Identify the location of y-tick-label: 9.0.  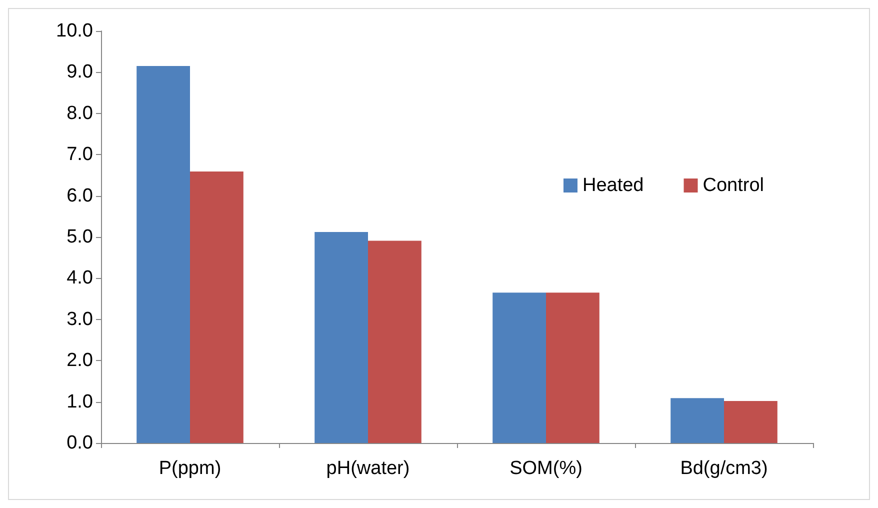
(79, 72).